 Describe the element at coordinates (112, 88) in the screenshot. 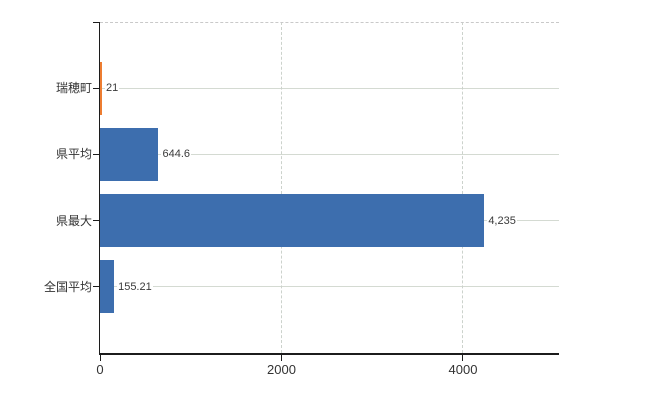

I see `bar-value-label: 21` at that location.